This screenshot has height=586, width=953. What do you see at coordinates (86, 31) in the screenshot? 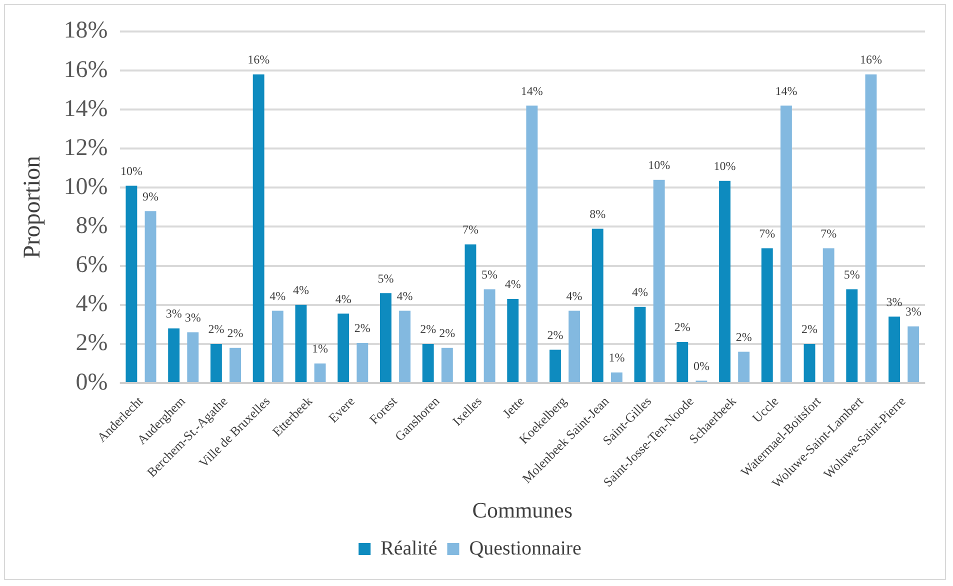
I see `y-tick-label: 18%` at bounding box center [86, 31].